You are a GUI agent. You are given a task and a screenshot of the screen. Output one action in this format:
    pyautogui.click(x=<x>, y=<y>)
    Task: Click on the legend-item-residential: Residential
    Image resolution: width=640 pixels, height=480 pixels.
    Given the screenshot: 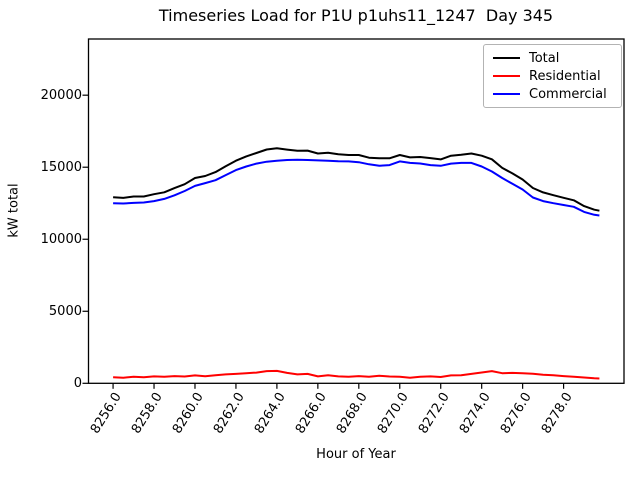 What is the action you would take?
    pyautogui.click(x=552, y=76)
    